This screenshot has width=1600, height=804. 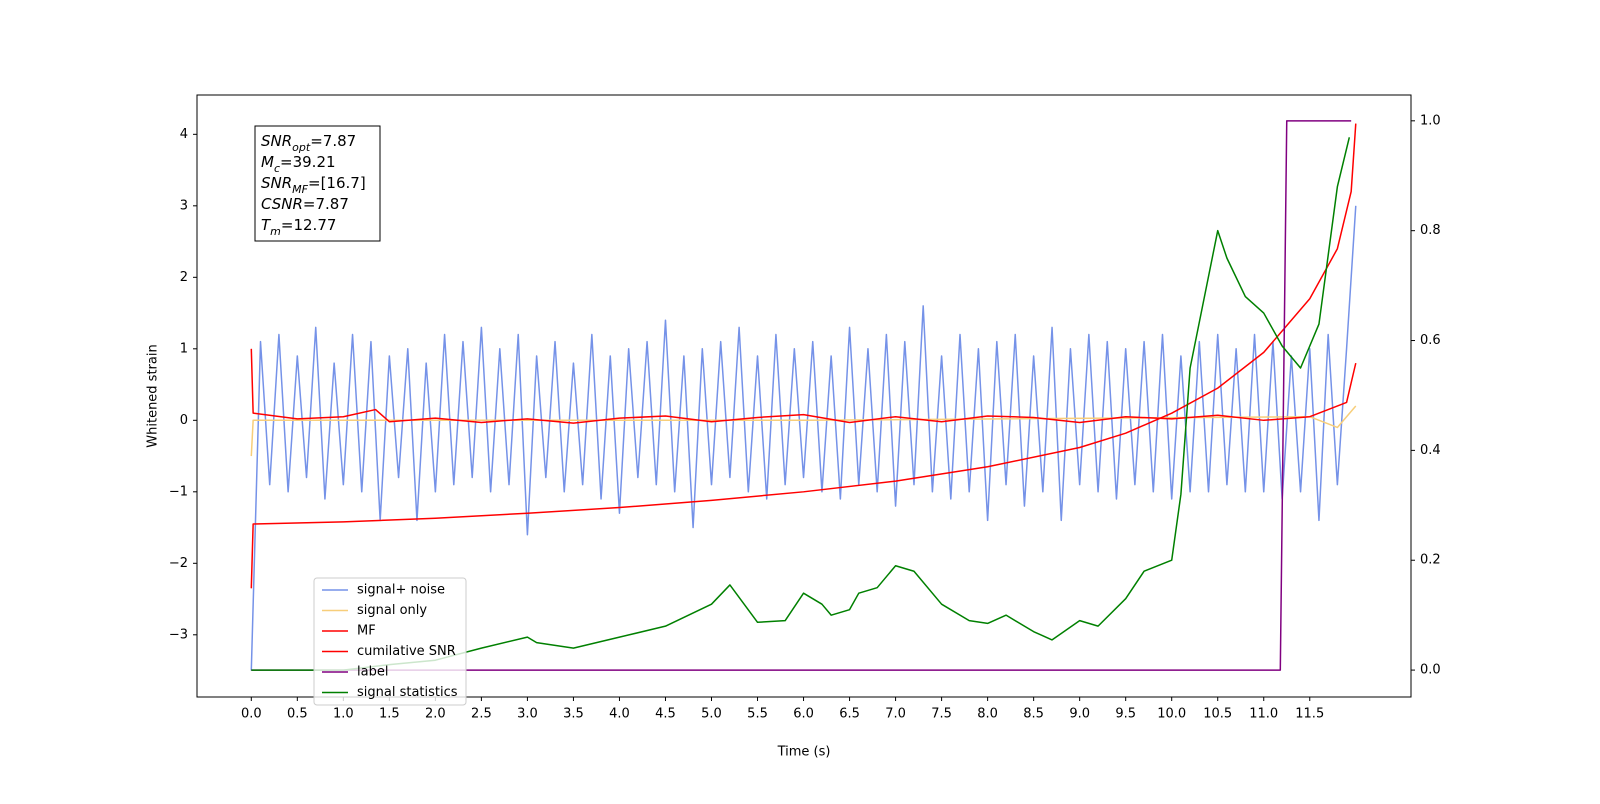 I want to click on annotation-line: SNRMF=[16.7], so click(x=313, y=185).